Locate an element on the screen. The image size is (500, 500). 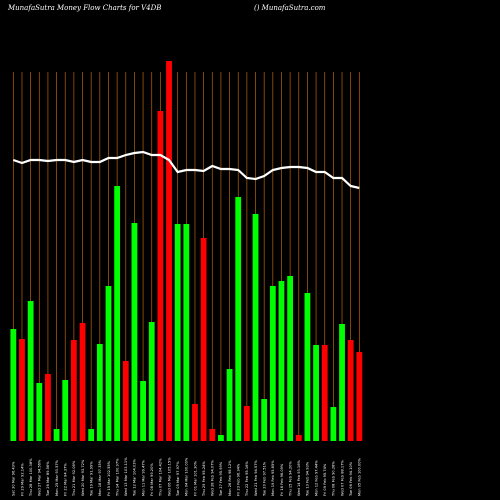
x-tick-label: Wed 07 Feb 88.17% is located at coordinates (342, 478).